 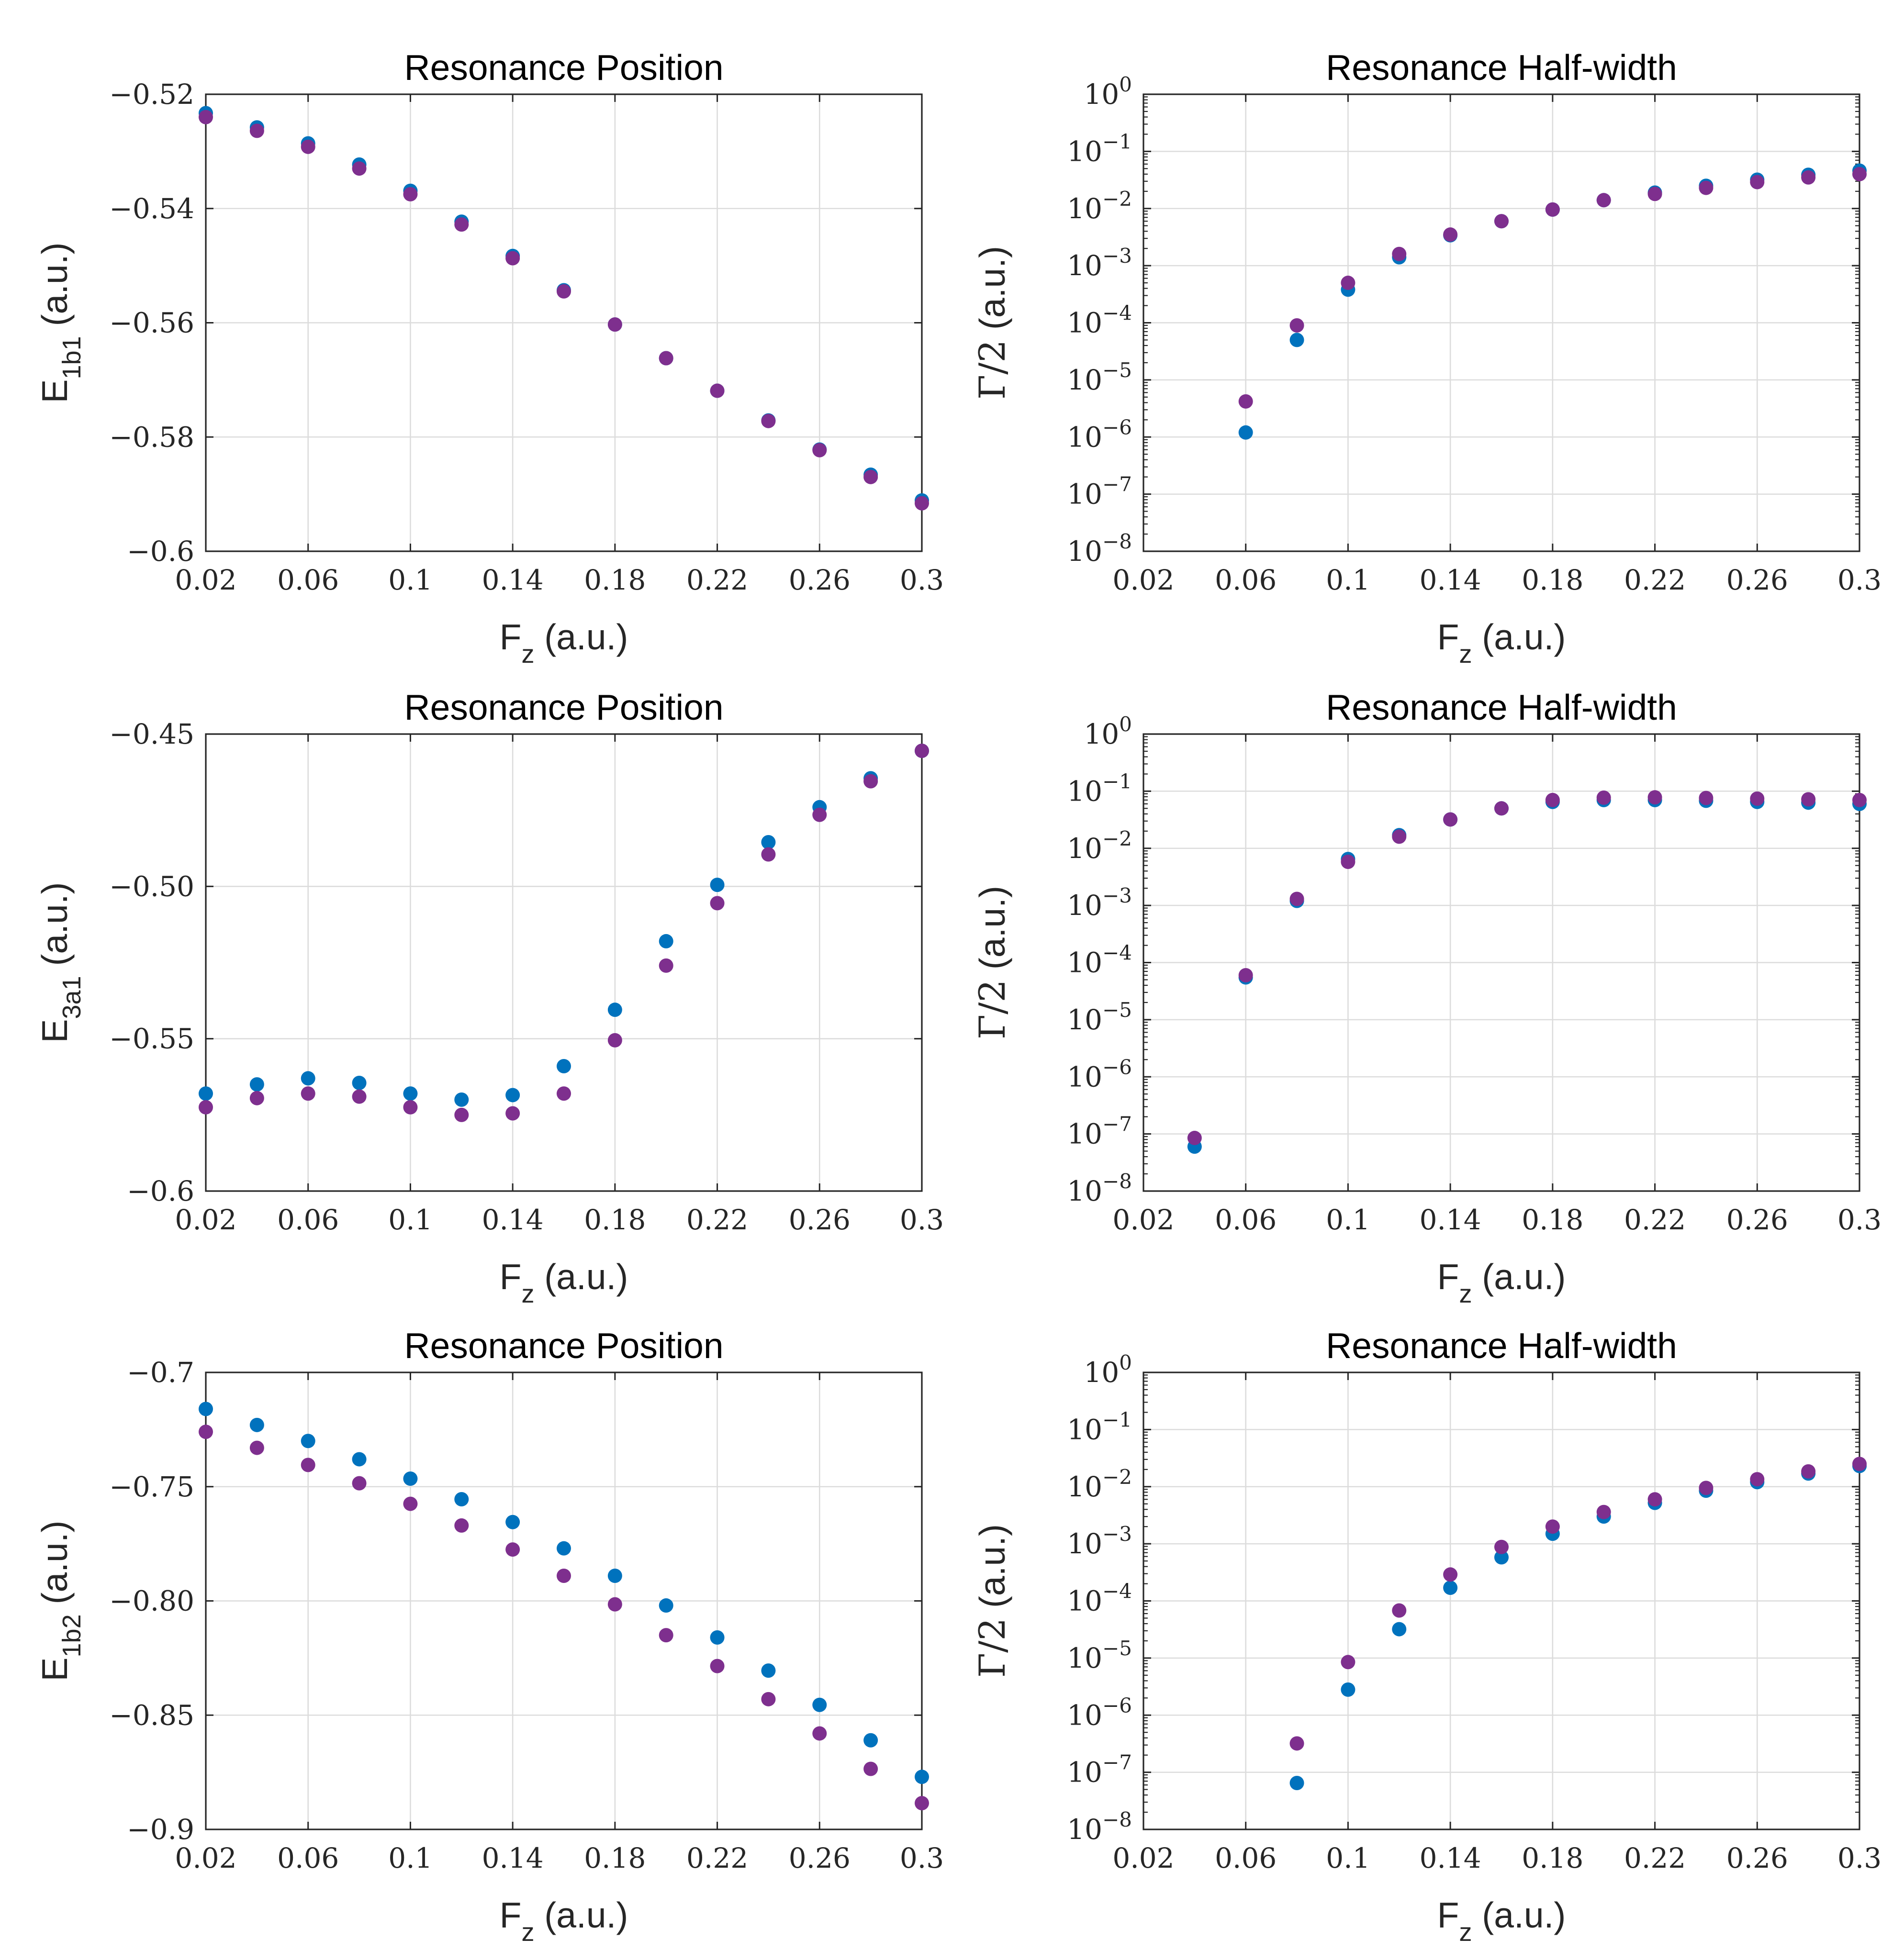 I want to click on y-tick-label-exponent: 0, so click(x=1125, y=84).